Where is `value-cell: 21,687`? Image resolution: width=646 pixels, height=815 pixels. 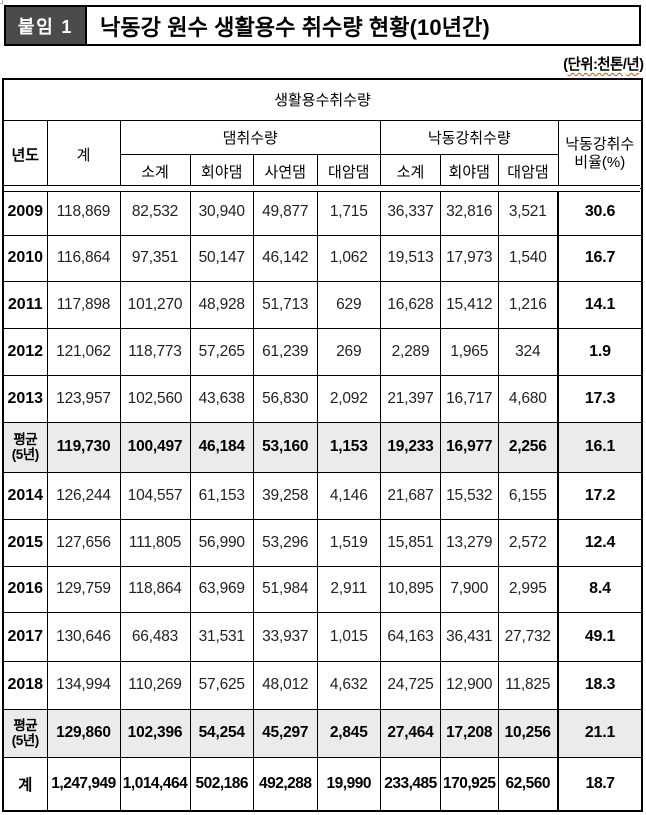 value-cell: 21,687 is located at coordinates (410, 495).